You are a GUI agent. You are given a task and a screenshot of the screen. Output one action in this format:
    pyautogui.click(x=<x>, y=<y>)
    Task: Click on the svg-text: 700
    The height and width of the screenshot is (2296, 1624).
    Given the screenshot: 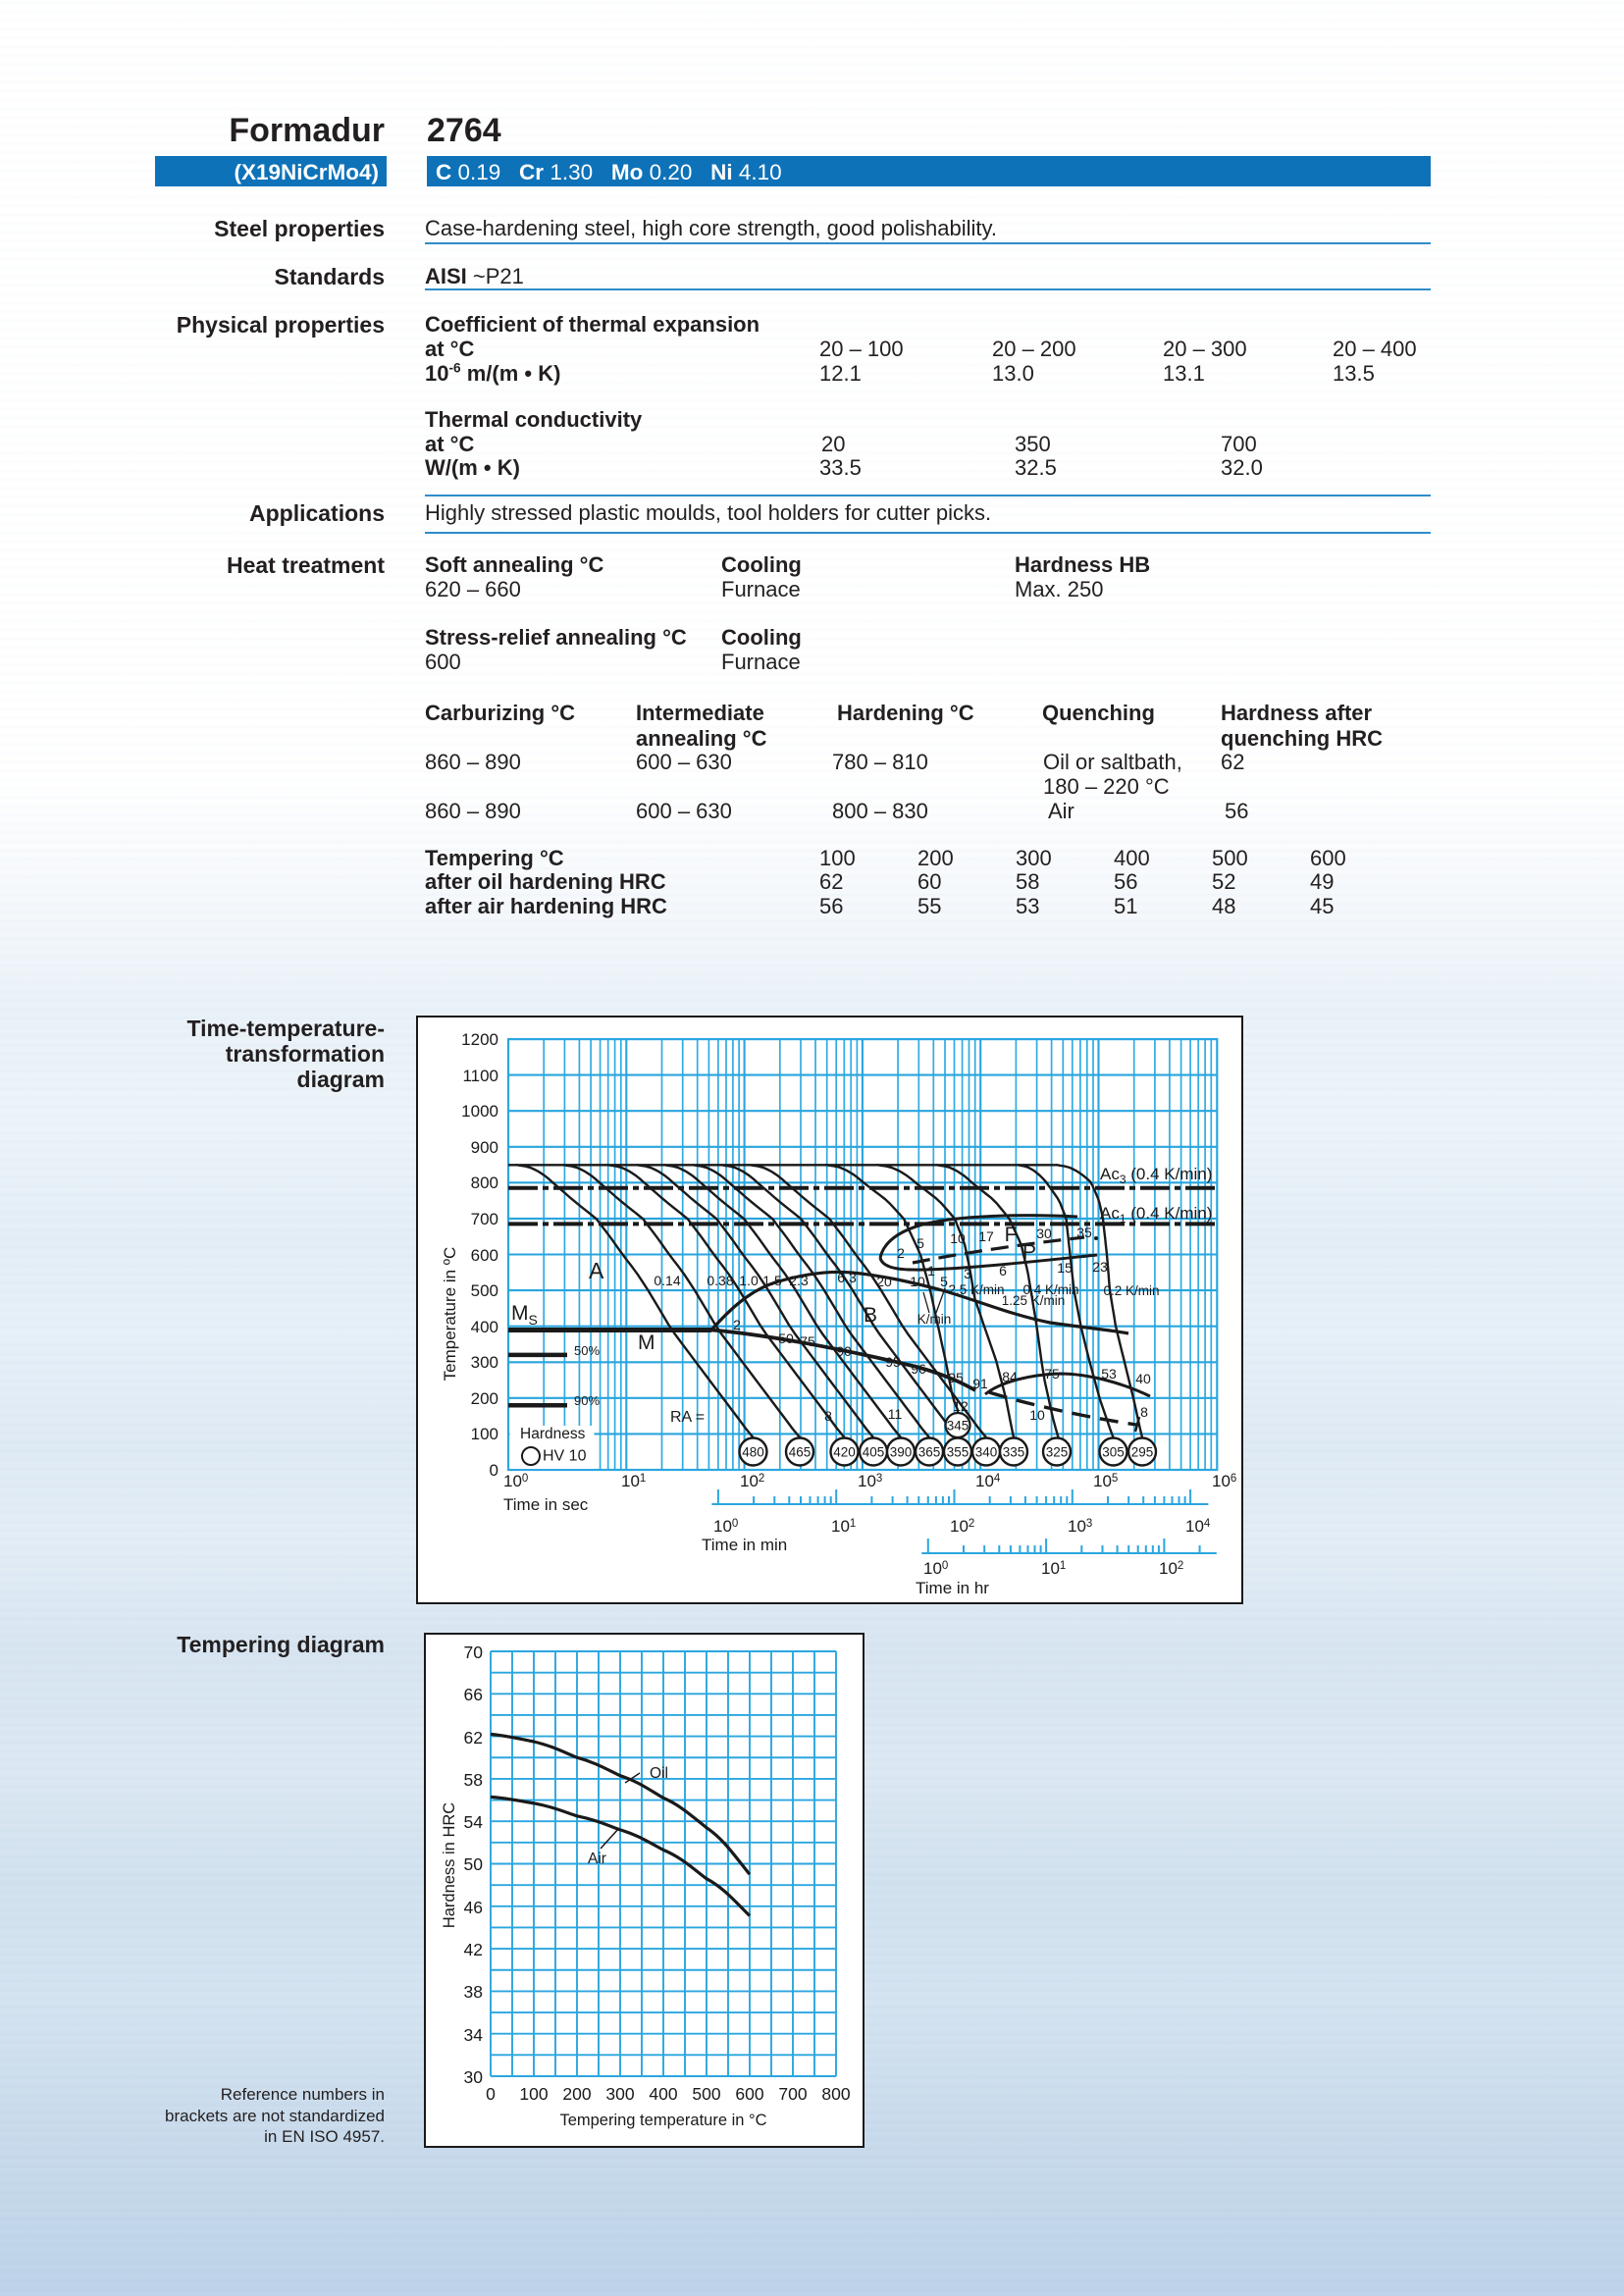 What is the action you would take?
    pyautogui.click(x=792, y=2094)
    